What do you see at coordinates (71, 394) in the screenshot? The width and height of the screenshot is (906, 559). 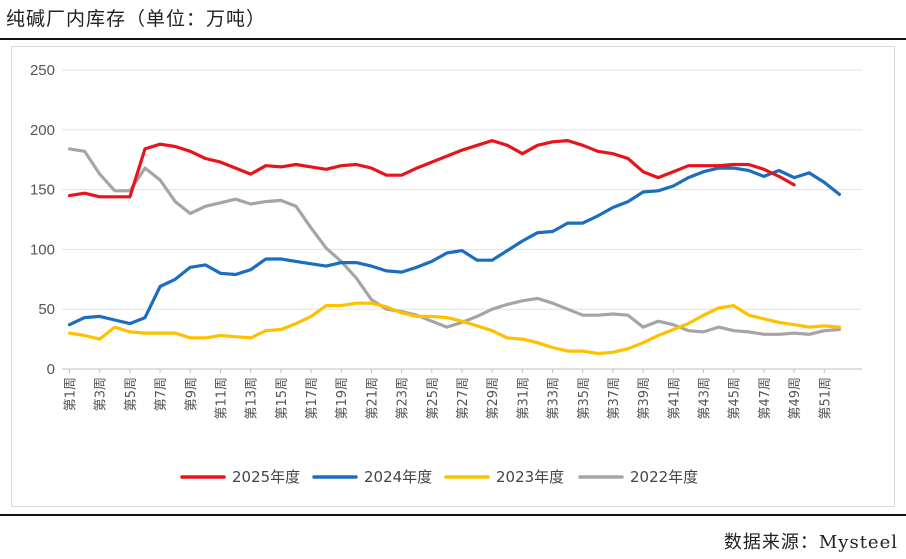 I see `x-tick-label: 第1周` at bounding box center [71, 394].